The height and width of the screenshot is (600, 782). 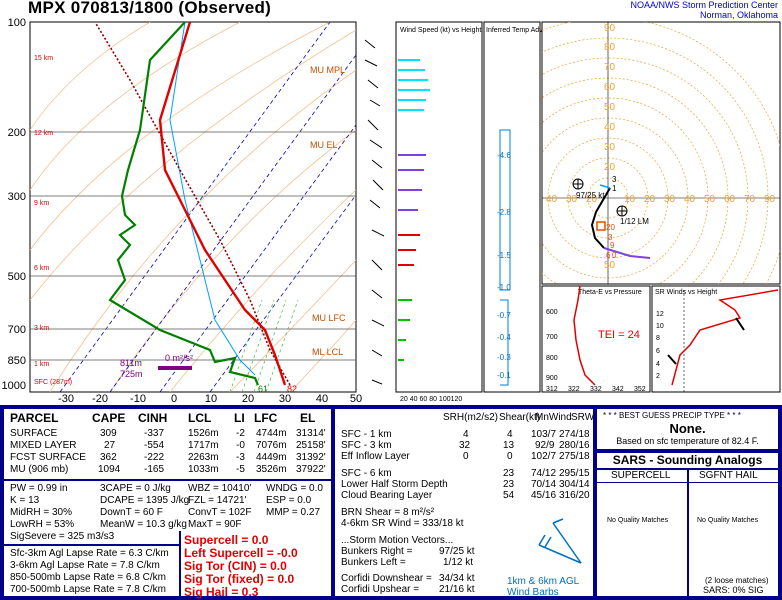 What do you see at coordinates (504, 357) in the screenshot?
I see `adv-value: -0.3` at bounding box center [504, 357].